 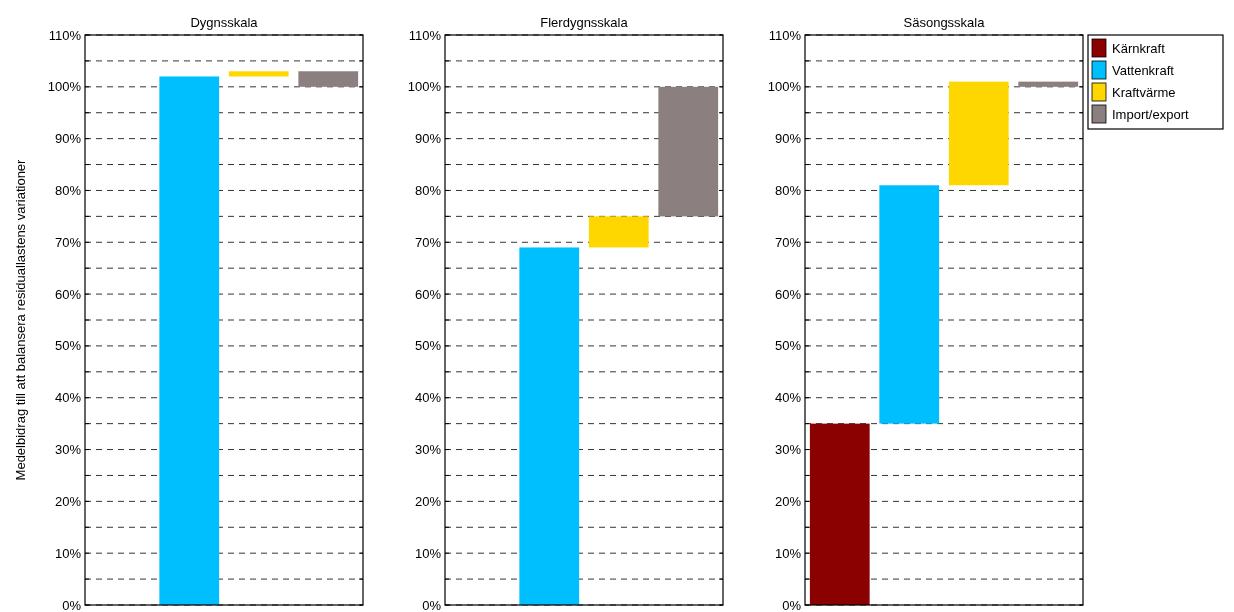 I want to click on chart-title: Flerdygnsskala, so click(x=584, y=22).